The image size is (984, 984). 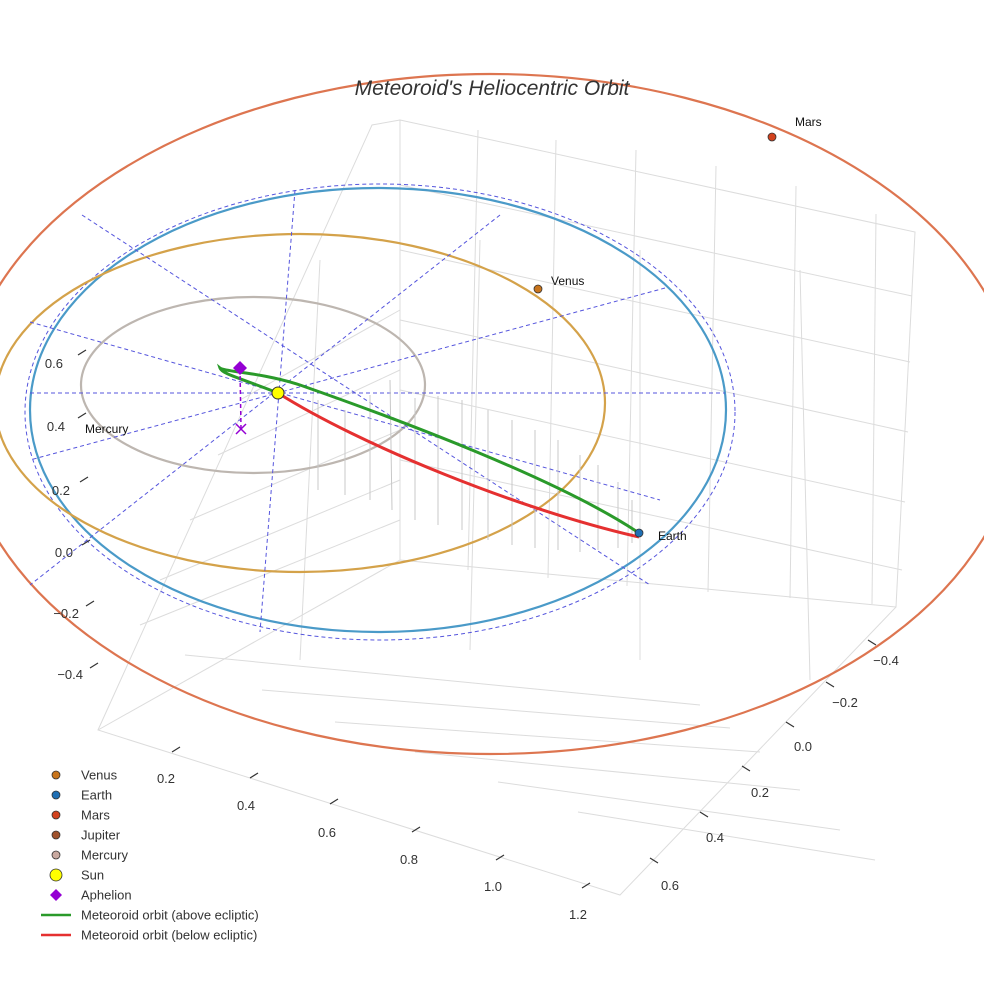 I want to click on legend-item: Mercury, so click(x=89, y=855).